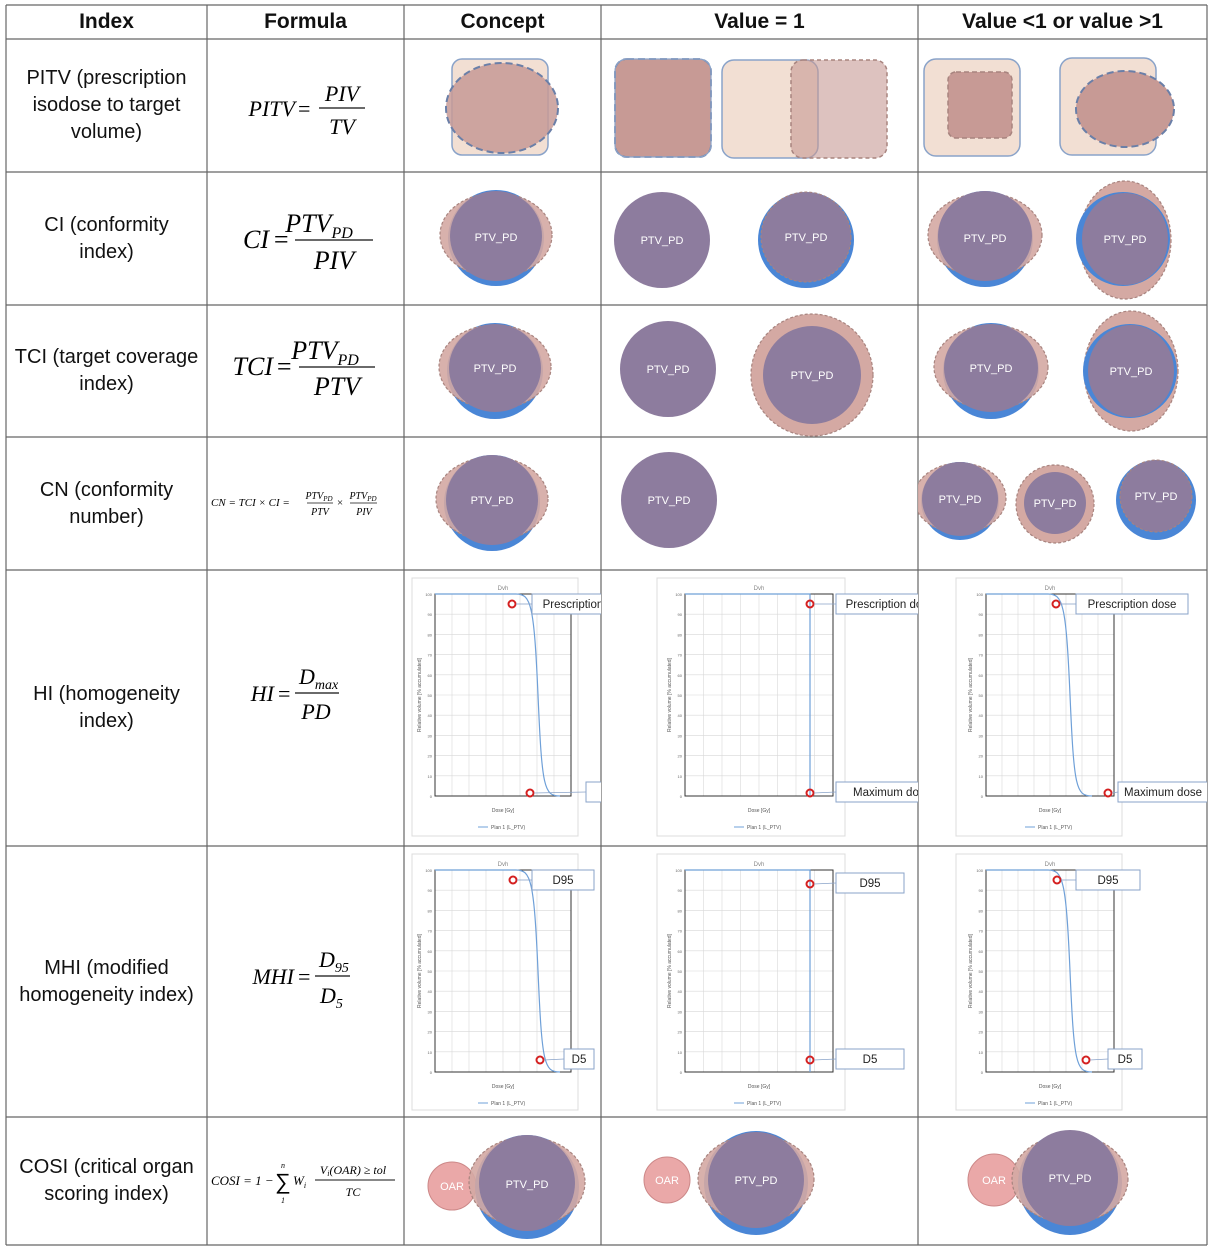 The image size is (1209, 1247). What do you see at coordinates (729, 1183) in the screenshot?
I see `cosi-value-one-illustration: OAR PTV_PD` at bounding box center [729, 1183].